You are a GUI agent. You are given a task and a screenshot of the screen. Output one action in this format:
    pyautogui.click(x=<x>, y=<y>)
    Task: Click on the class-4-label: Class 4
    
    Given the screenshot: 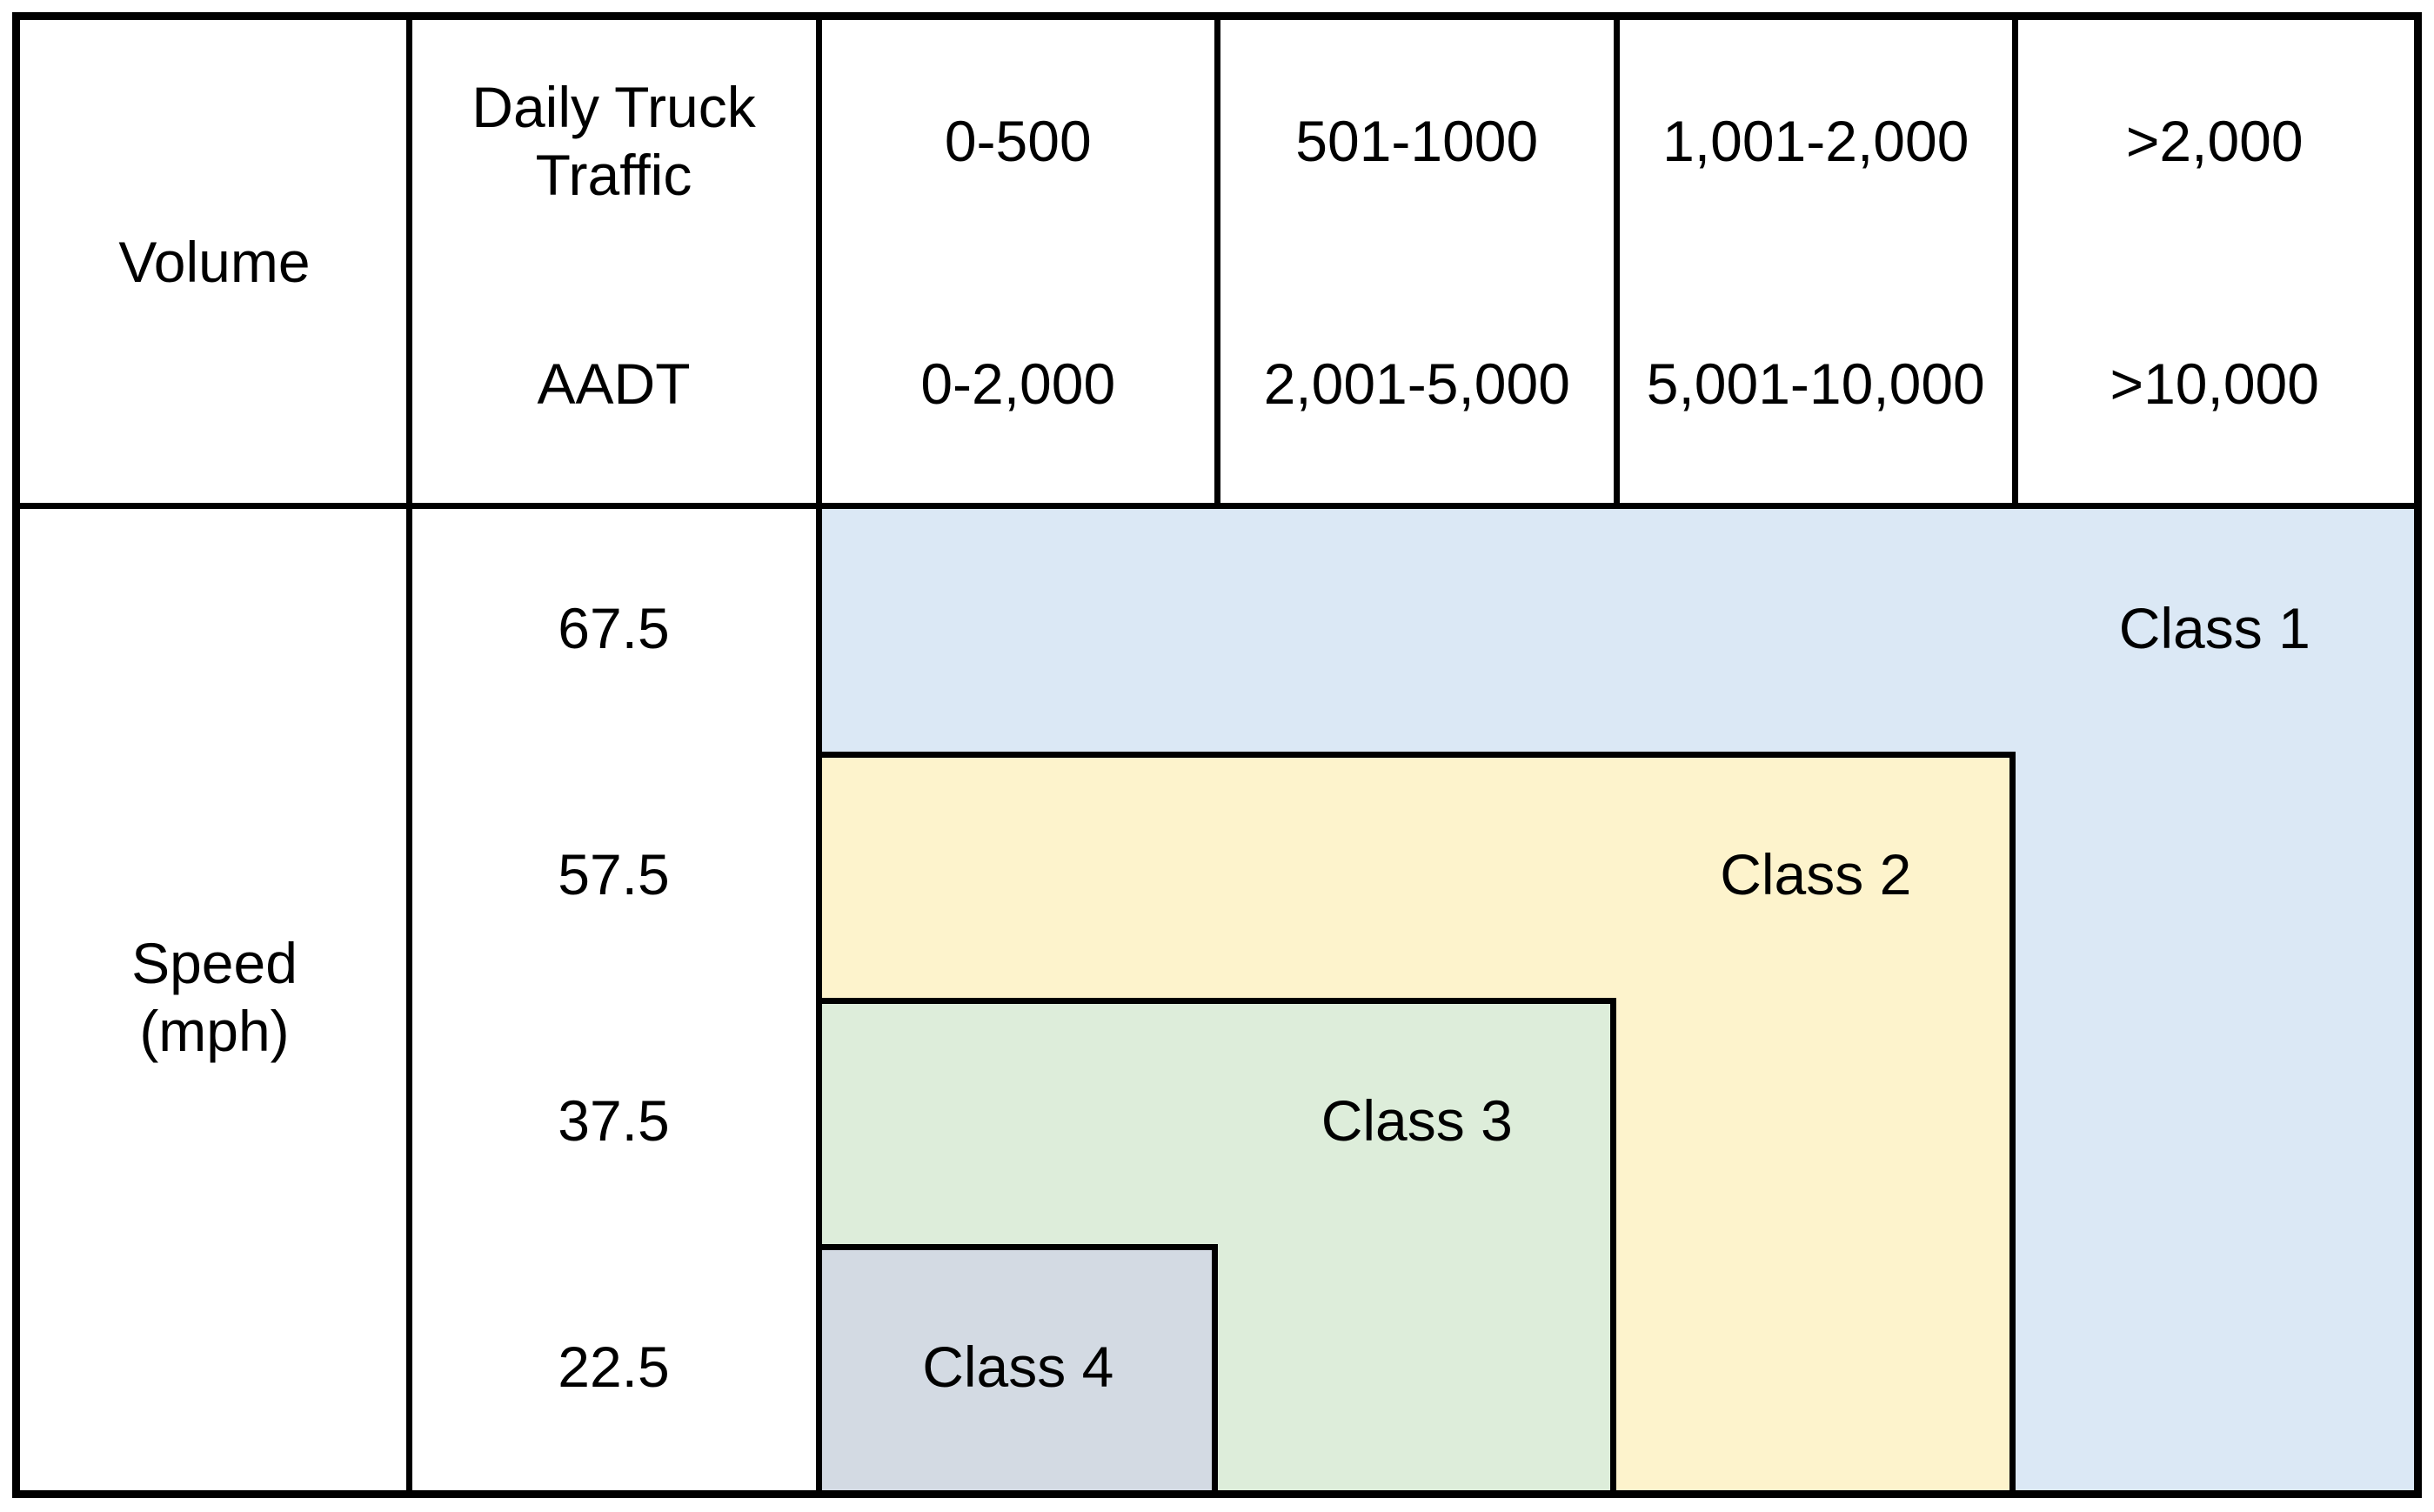 What is the action you would take?
    pyautogui.click(x=1018, y=1366)
    